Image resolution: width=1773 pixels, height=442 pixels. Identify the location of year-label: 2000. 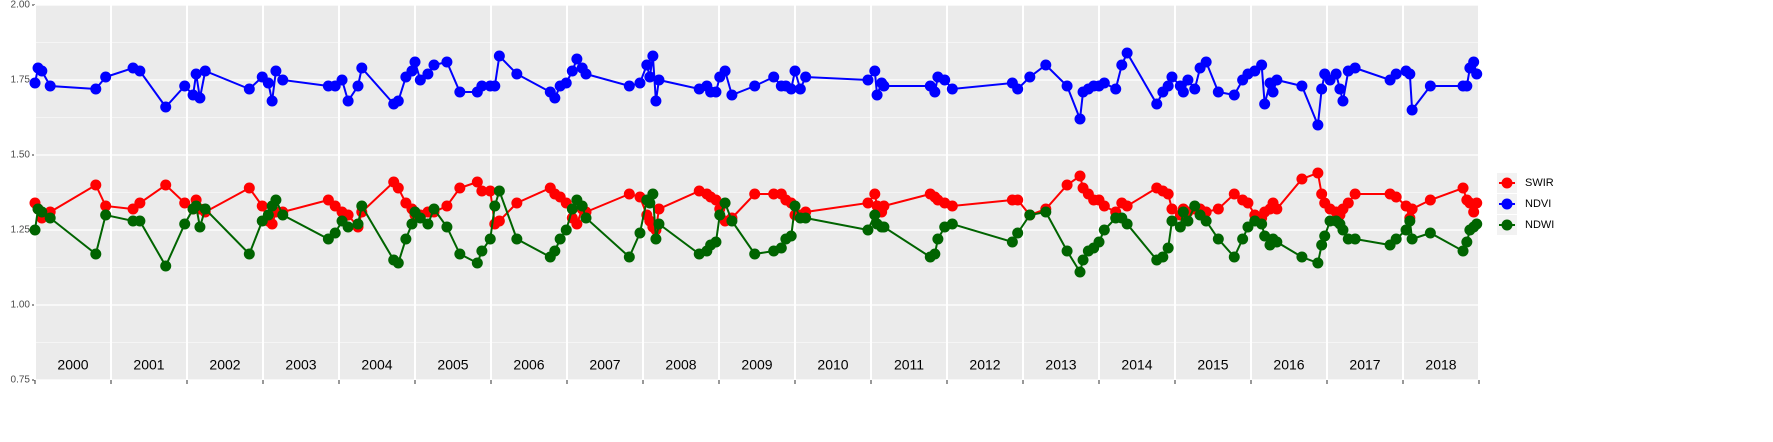
(72, 365).